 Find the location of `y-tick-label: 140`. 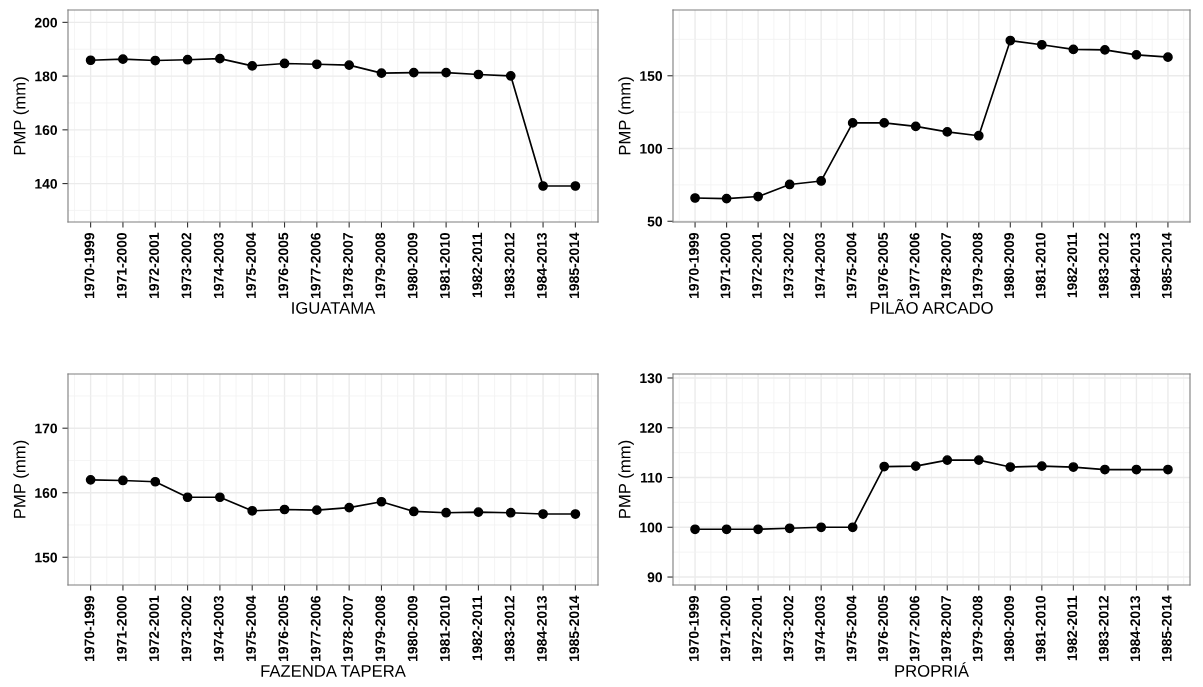

y-tick-label: 140 is located at coordinates (46, 183).